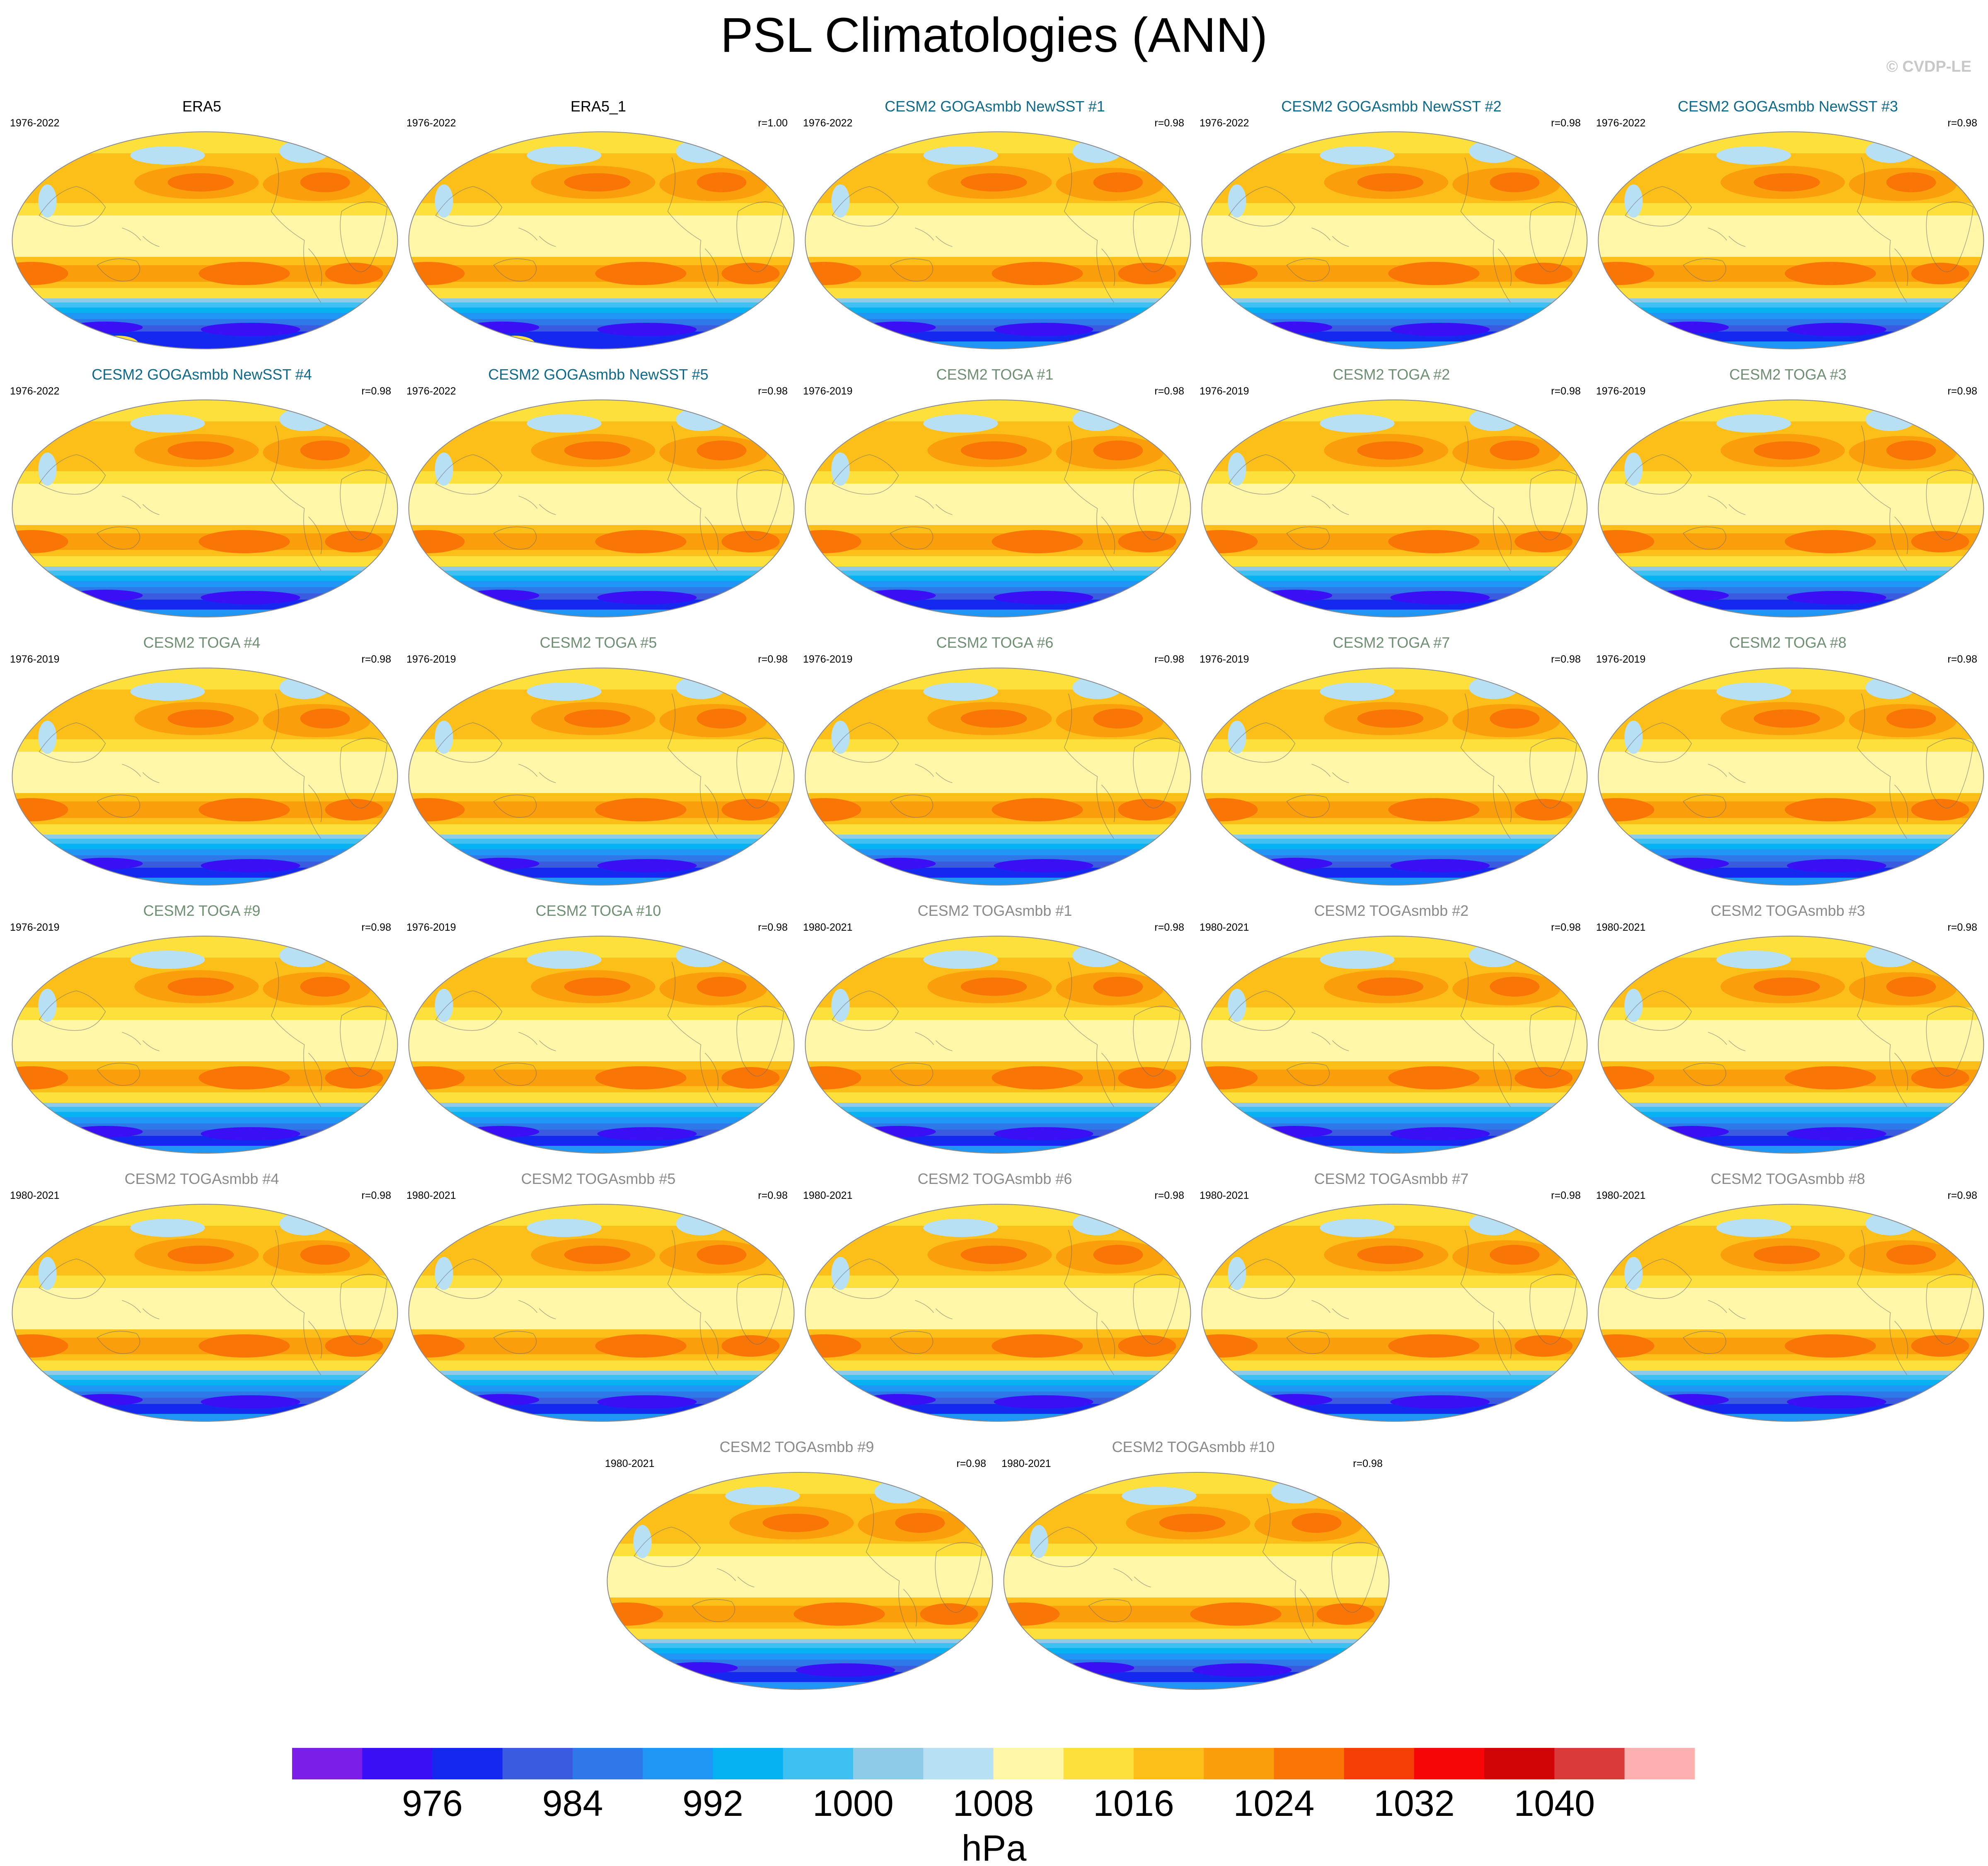 Image resolution: width=1988 pixels, height=1866 pixels. What do you see at coordinates (201, 1178) in the screenshot?
I see `panel-title: CESM2 TOGAsmbb #4` at bounding box center [201, 1178].